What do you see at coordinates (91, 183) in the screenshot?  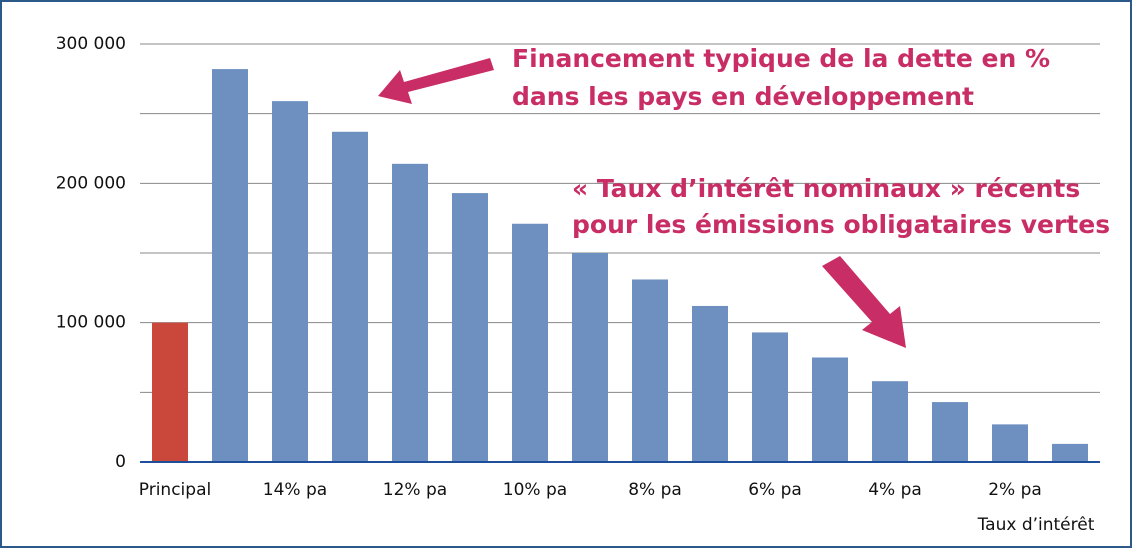 I see `y-tick-label: 200 000` at bounding box center [91, 183].